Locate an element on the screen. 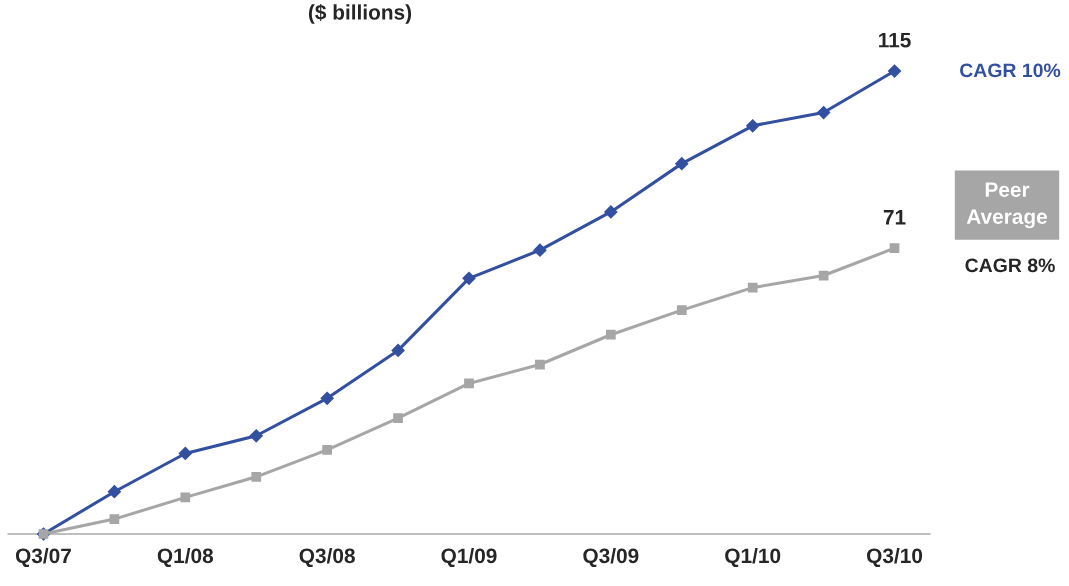 The image size is (1069, 586). data-label: 71 is located at coordinates (894, 217).